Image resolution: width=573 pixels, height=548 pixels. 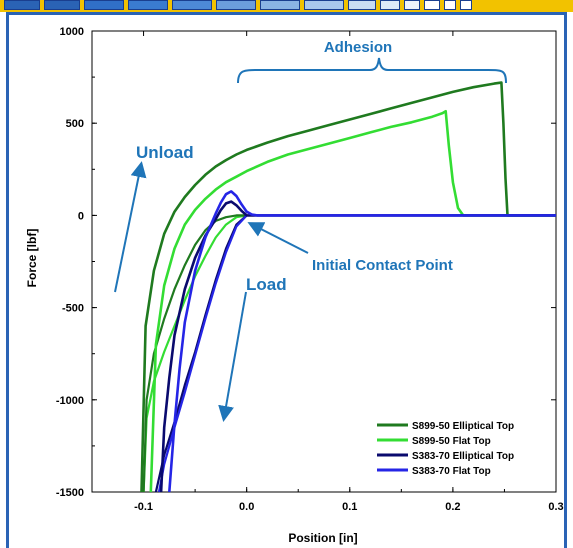 I want to click on load-annotation: Load, so click(x=266, y=284).